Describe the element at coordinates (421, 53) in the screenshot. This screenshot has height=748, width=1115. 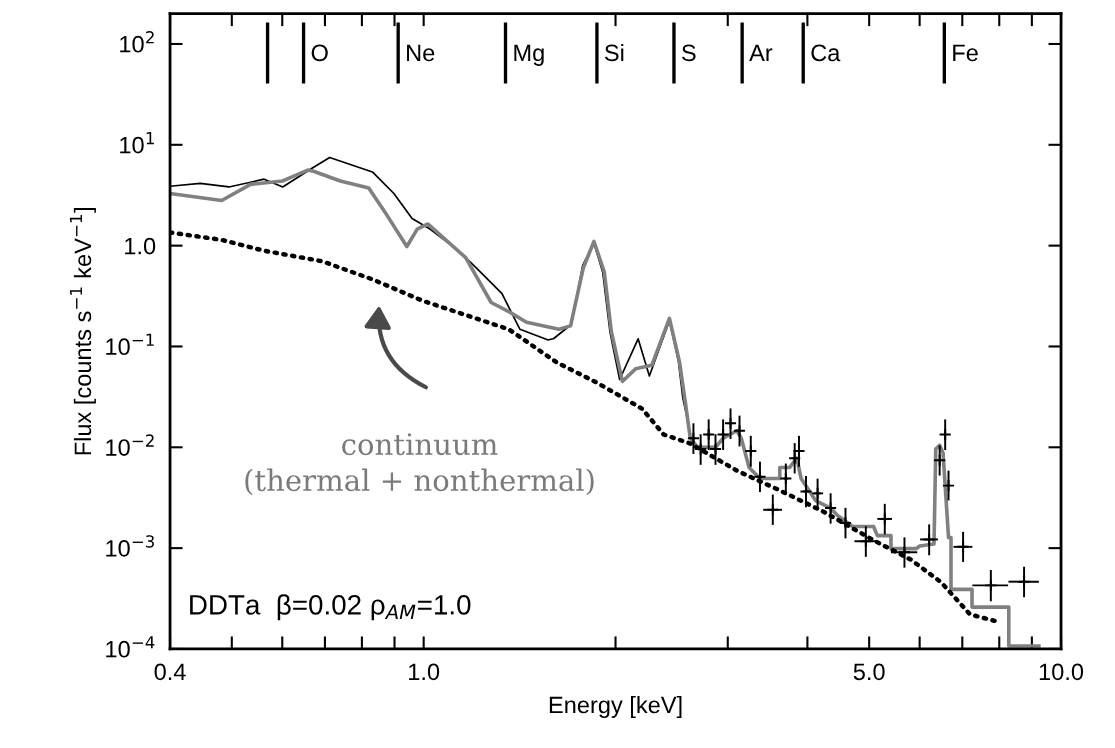
I see `ref-line-label: Ne` at that location.